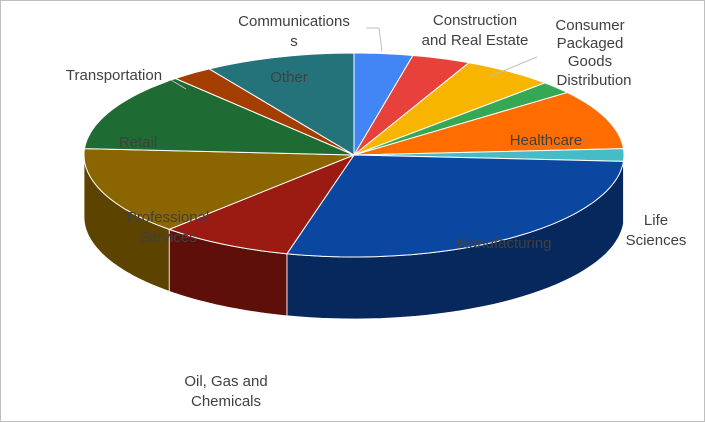  What do you see at coordinates (589, 43) in the screenshot?
I see `slice-label-consumer-packaged-goods: Consumer Packaged Goods` at bounding box center [589, 43].